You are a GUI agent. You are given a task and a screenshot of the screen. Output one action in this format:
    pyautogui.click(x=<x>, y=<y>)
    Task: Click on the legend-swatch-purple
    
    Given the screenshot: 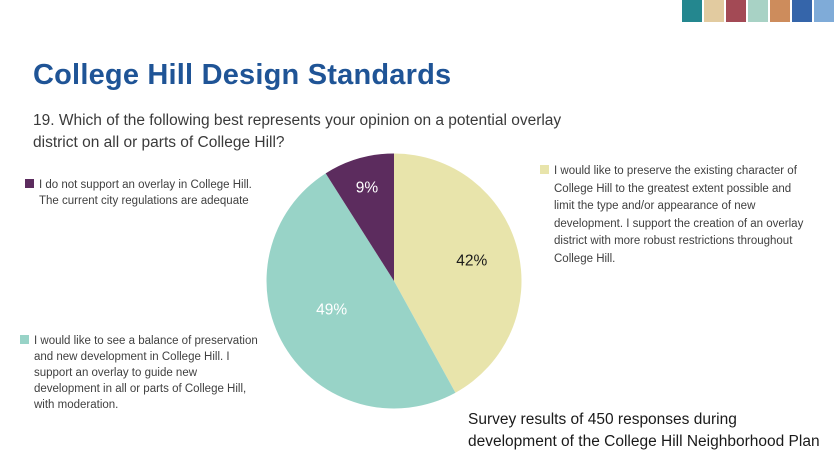 What is the action you would take?
    pyautogui.click(x=29, y=183)
    